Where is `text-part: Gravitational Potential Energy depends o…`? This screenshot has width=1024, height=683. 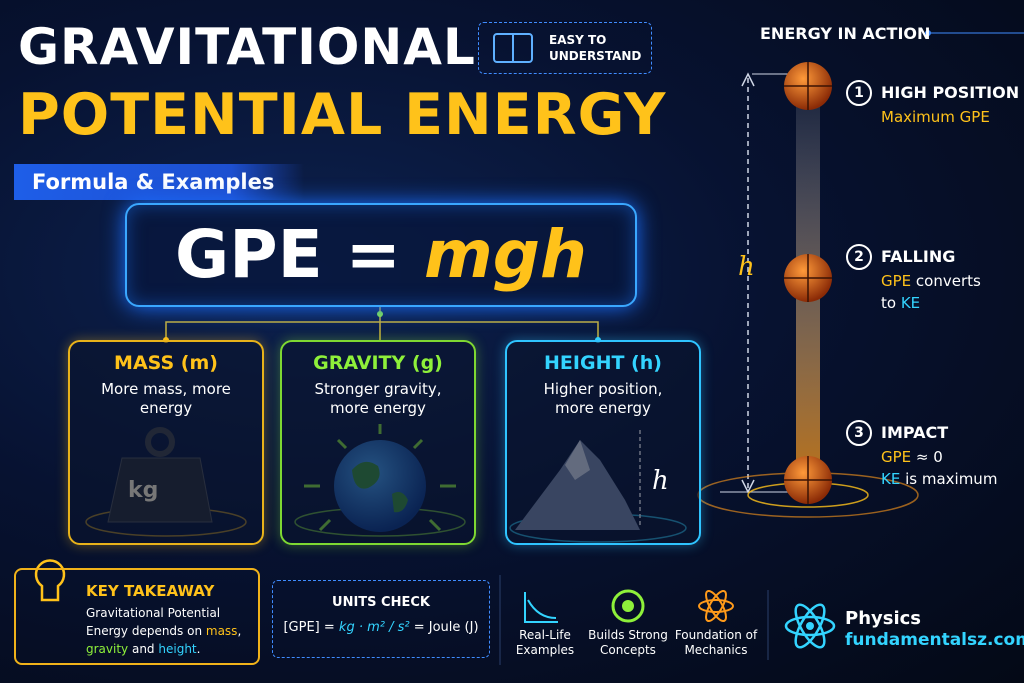
text-part: Gravitational Potential Energy depends o… is located at coordinates (155, 622).